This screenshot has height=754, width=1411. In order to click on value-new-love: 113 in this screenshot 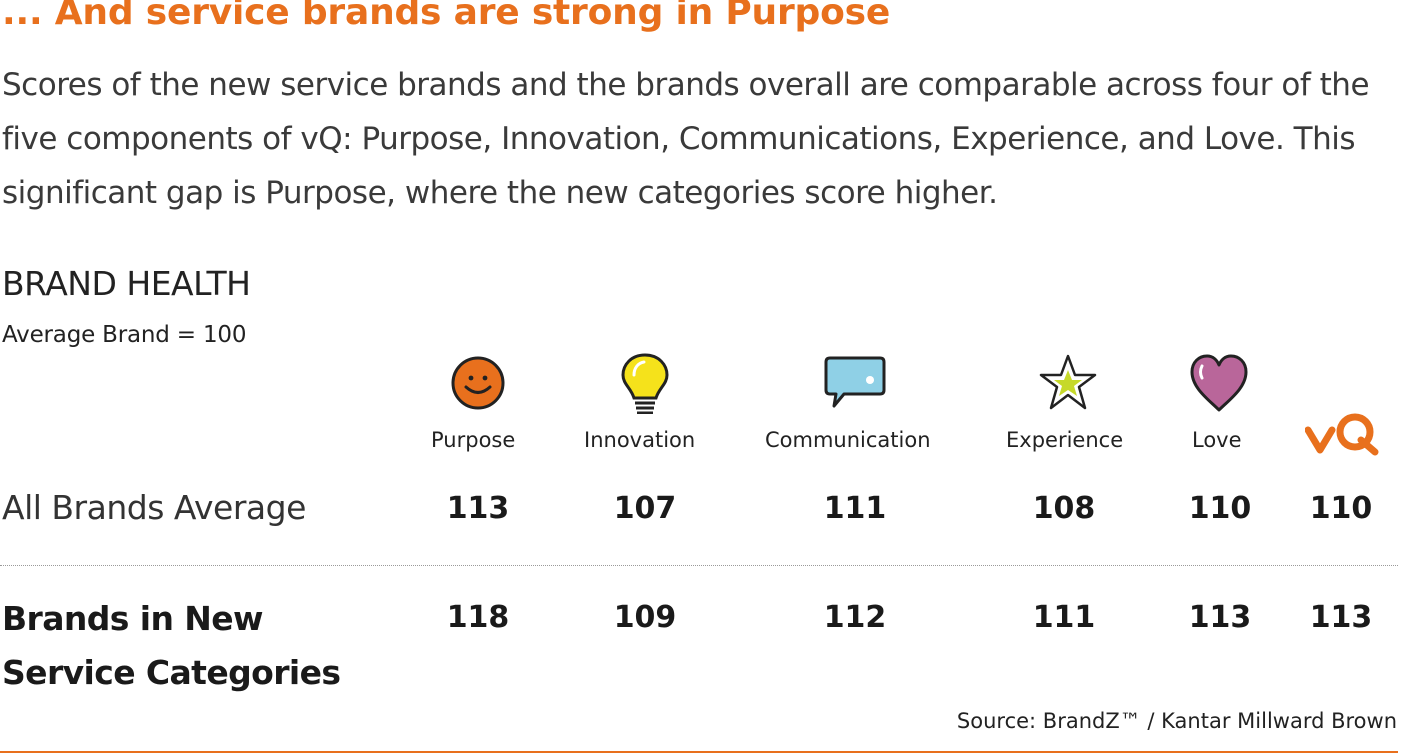, I will do `click(1220, 617)`.